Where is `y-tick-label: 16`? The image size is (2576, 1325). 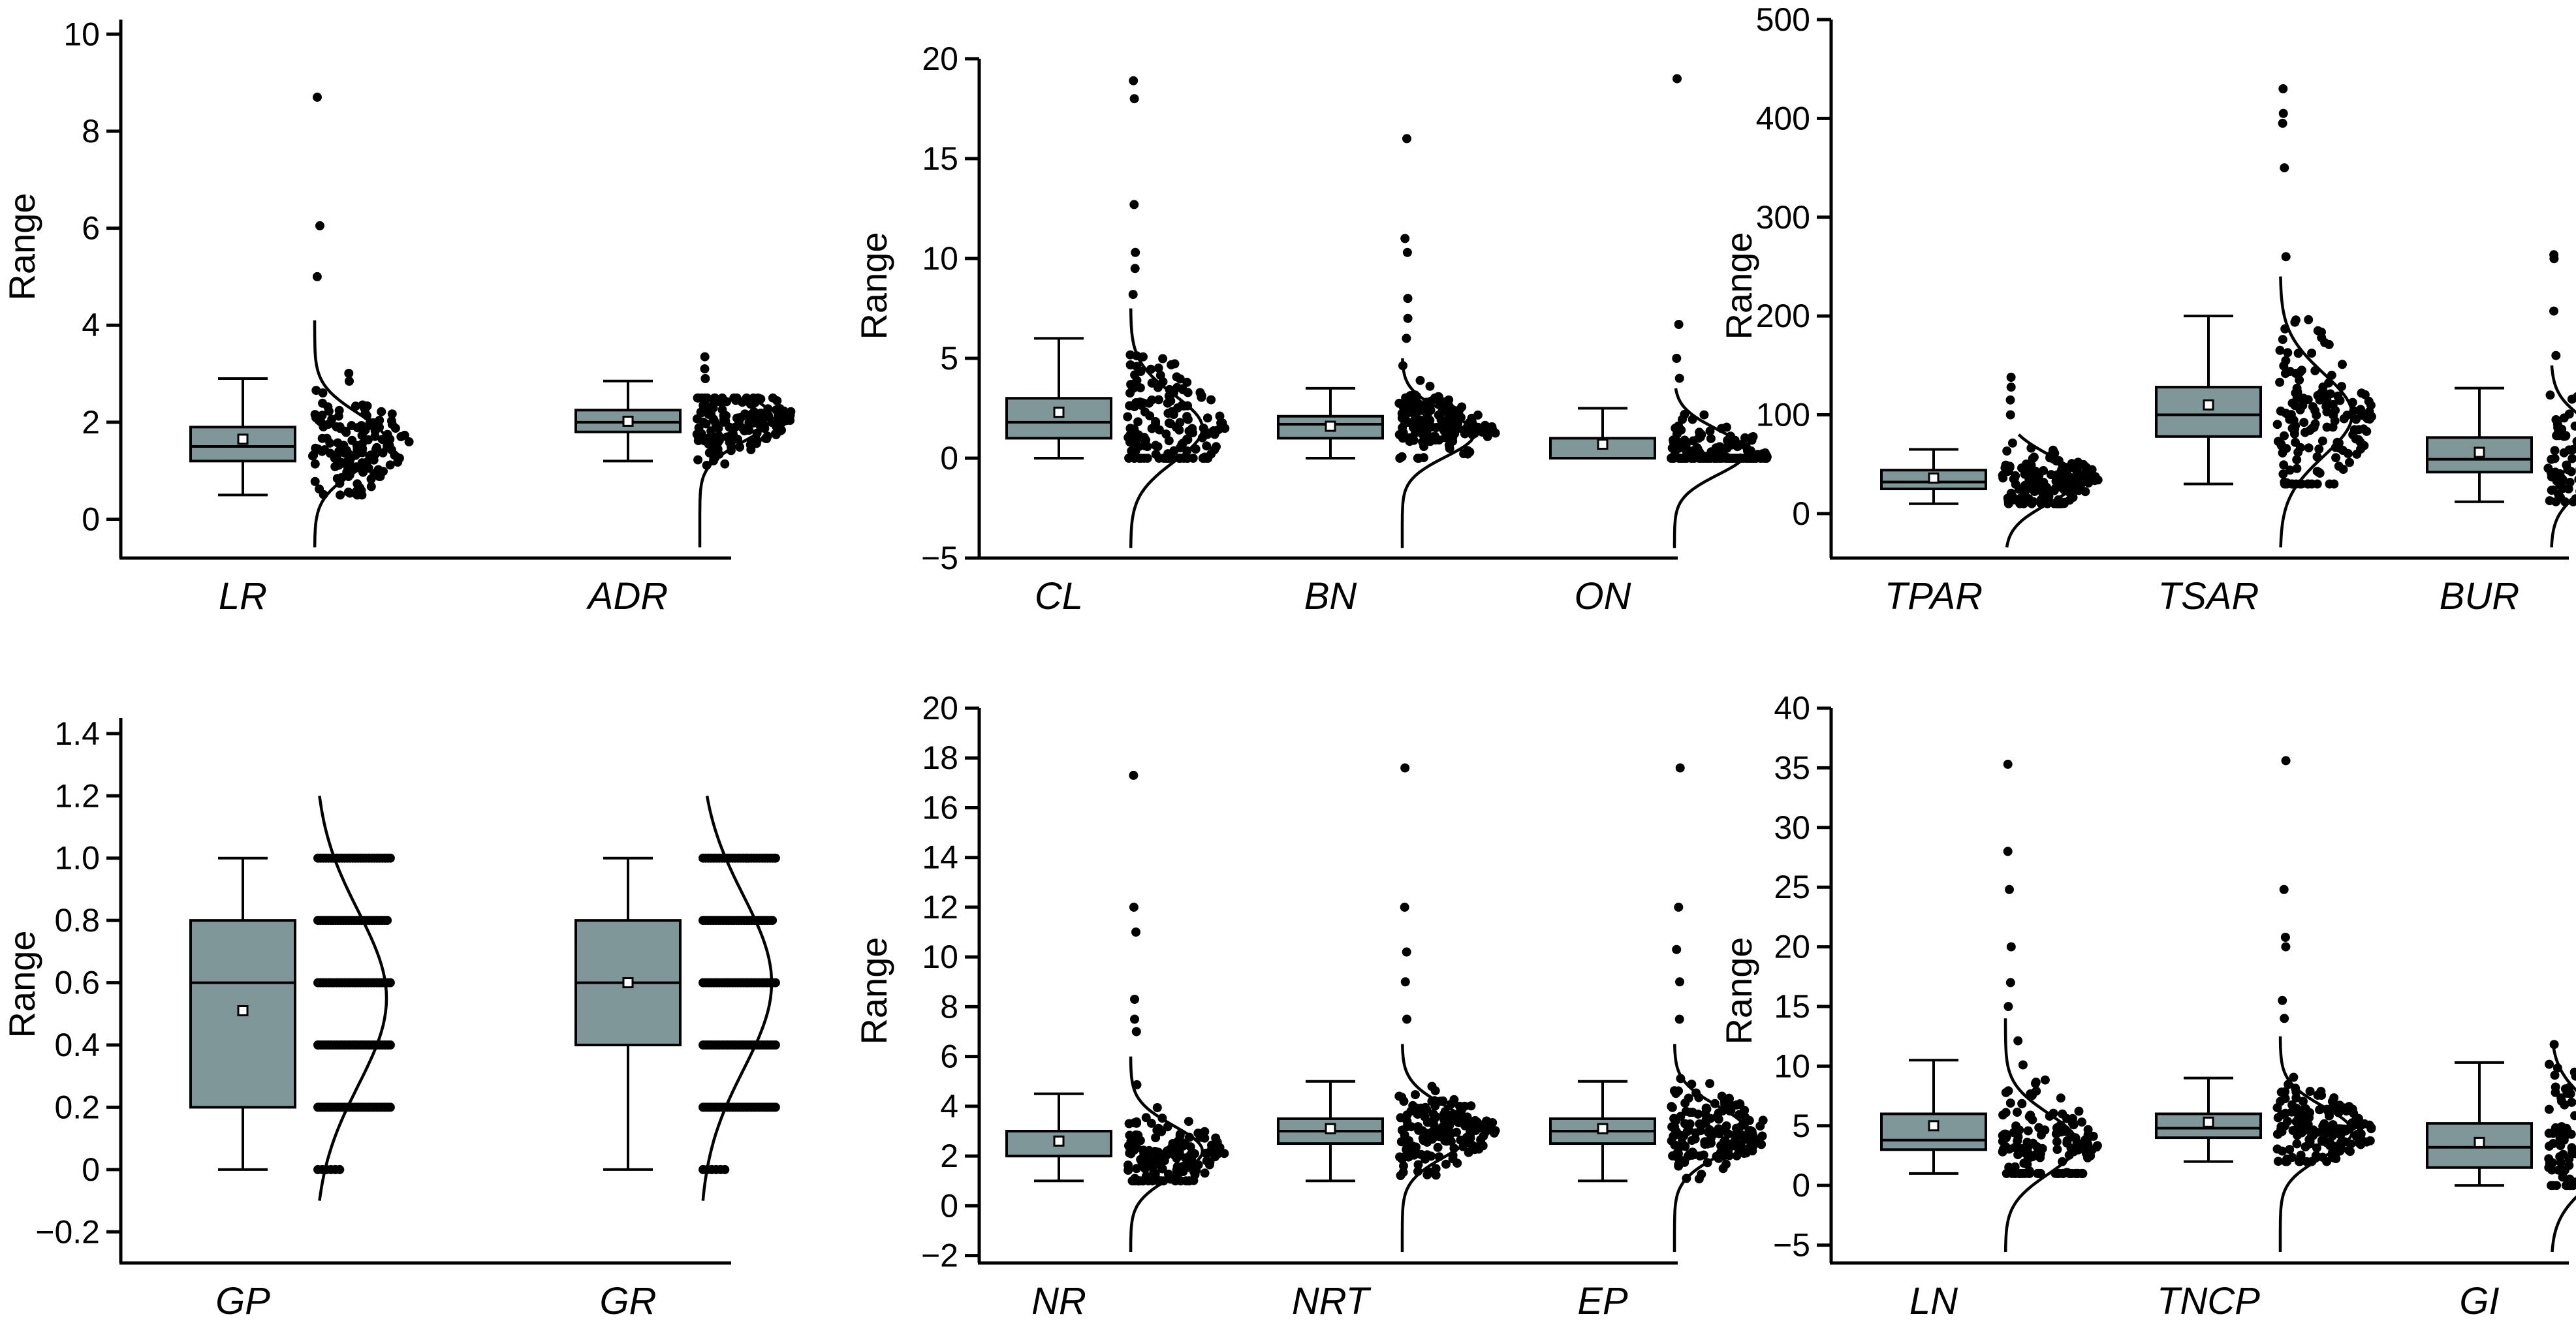
y-tick-label: 16 is located at coordinates (940, 808).